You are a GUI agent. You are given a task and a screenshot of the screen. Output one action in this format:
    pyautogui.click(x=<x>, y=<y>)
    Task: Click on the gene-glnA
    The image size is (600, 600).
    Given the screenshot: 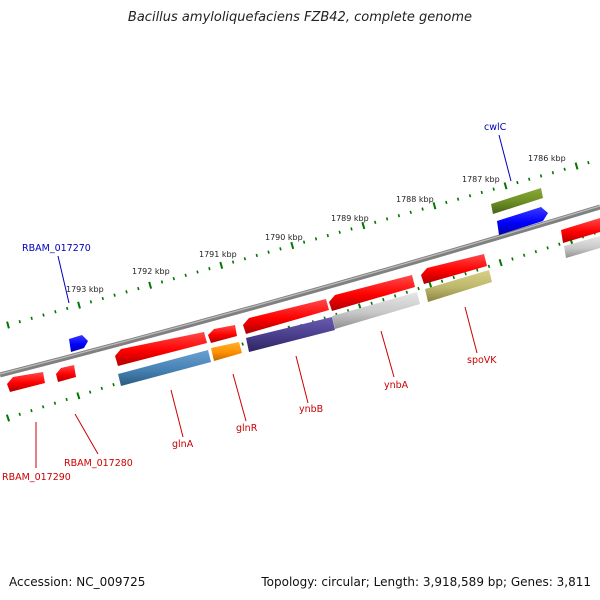 What is the action you would take?
    pyautogui.click(x=161, y=349)
    